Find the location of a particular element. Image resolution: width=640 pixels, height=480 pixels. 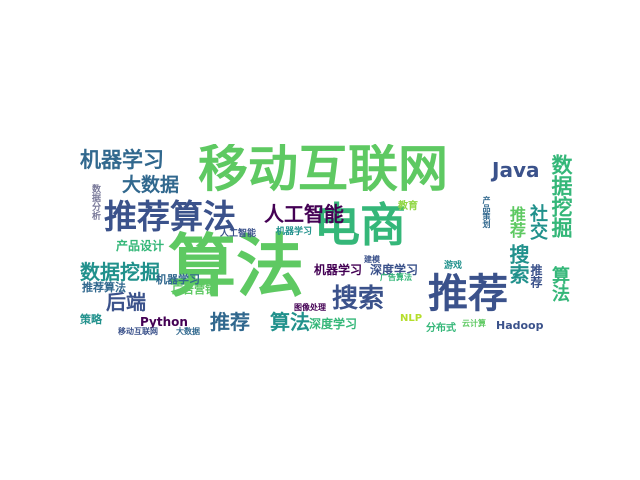

word: 产品策划 is located at coordinates (486, 212).